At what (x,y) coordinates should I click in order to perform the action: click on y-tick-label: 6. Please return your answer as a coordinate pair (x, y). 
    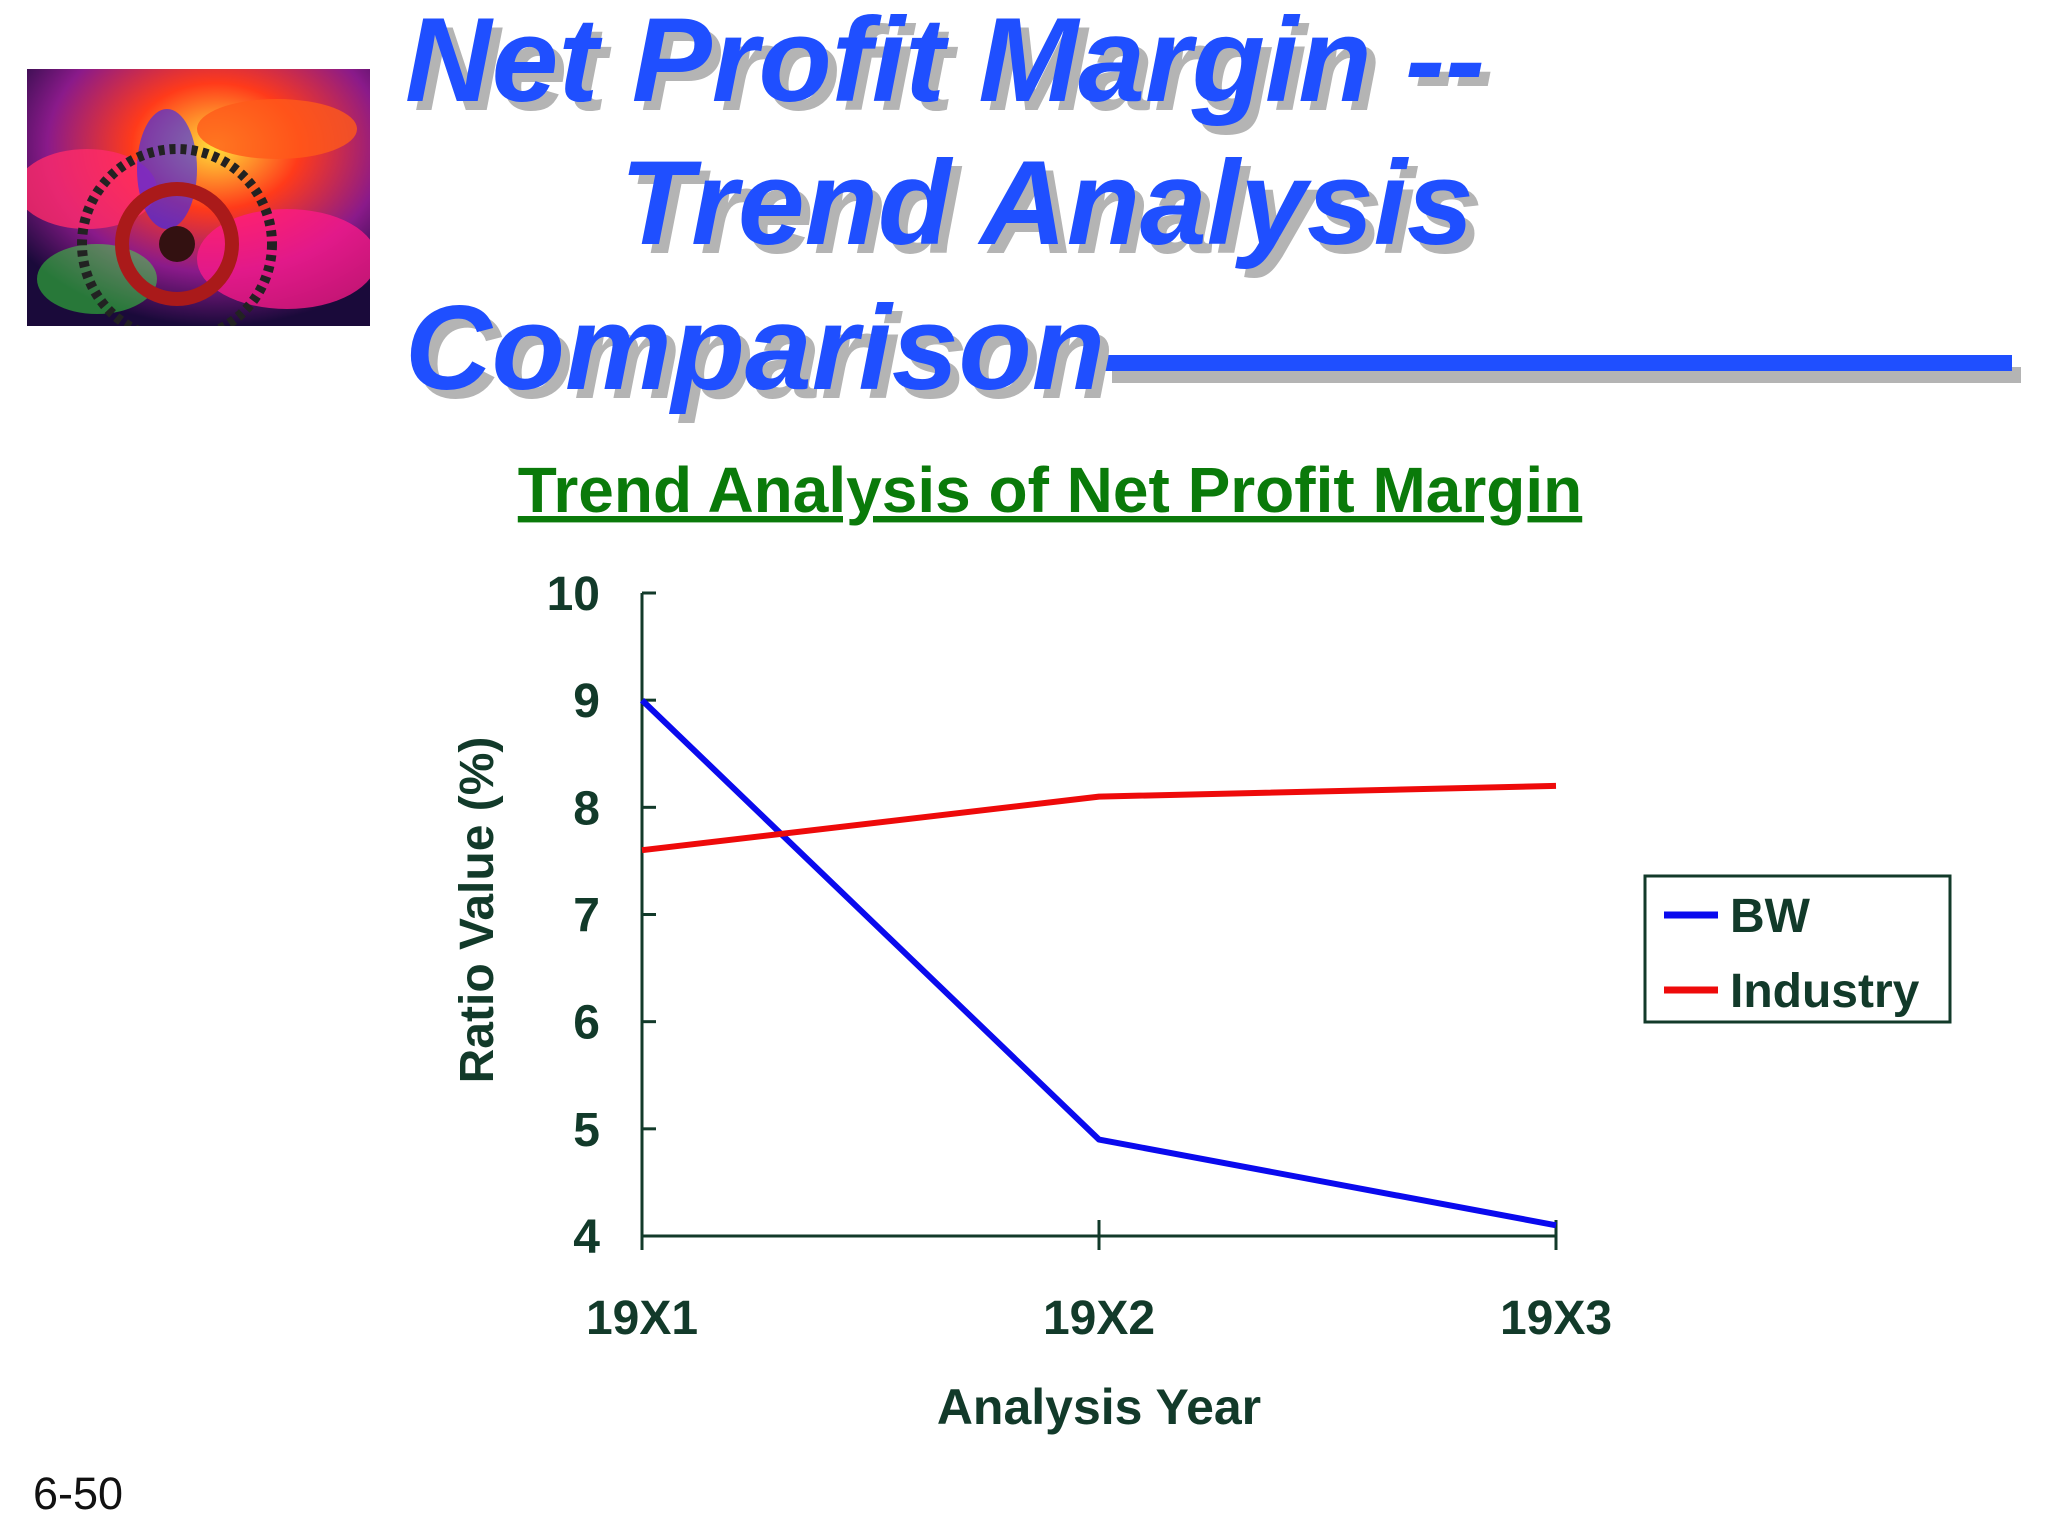
    Looking at the image, I should click on (586, 1023).